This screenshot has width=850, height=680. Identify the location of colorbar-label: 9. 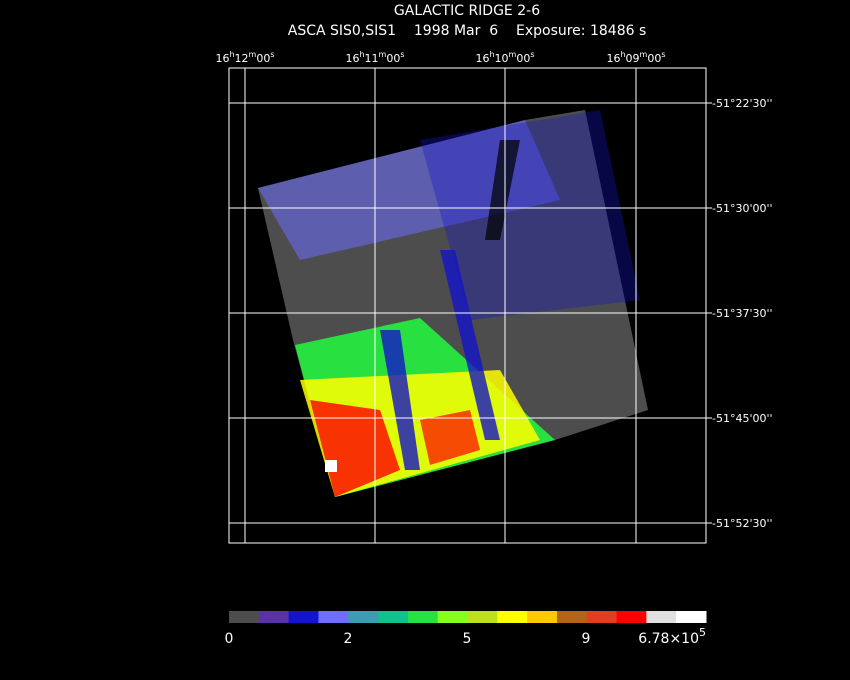
(586, 639).